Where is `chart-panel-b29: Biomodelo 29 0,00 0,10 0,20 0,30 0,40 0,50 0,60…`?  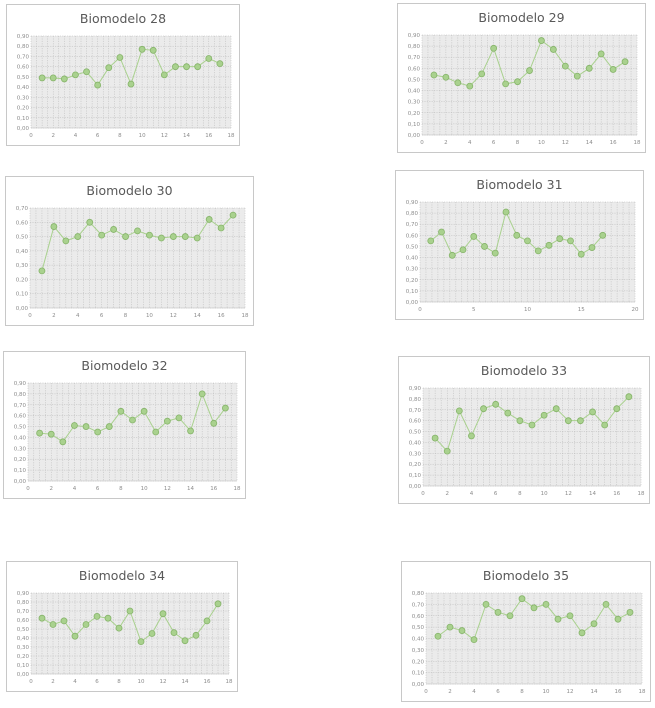
chart-panel-b29: Biomodelo 29 0,00 0,10 0,20 0,30 0,40 0,50 0,60… is located at coordinates (521, 78).